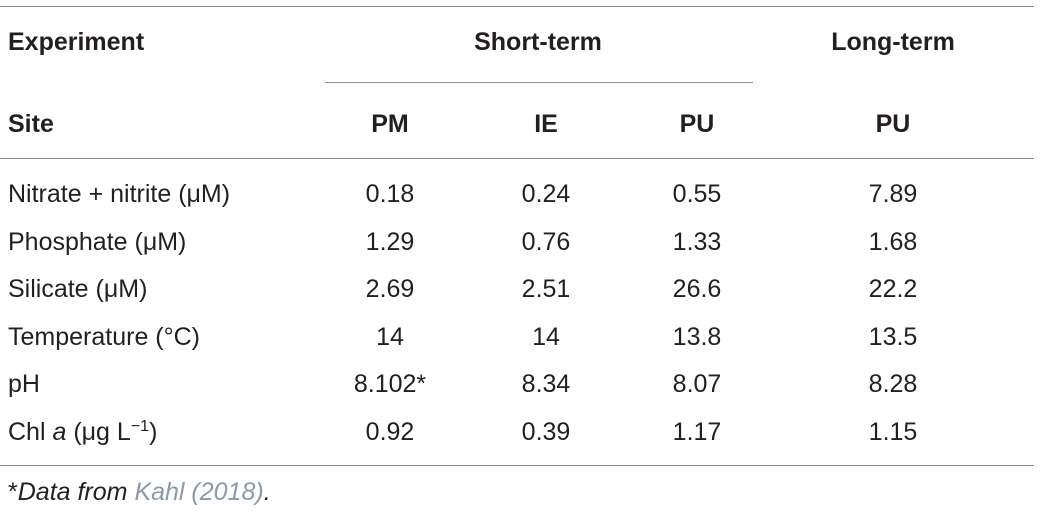  What do you see at coordinates (267, 492) in the screenshot?
I see `footnote-end: .` at bounding box center [267, 492].